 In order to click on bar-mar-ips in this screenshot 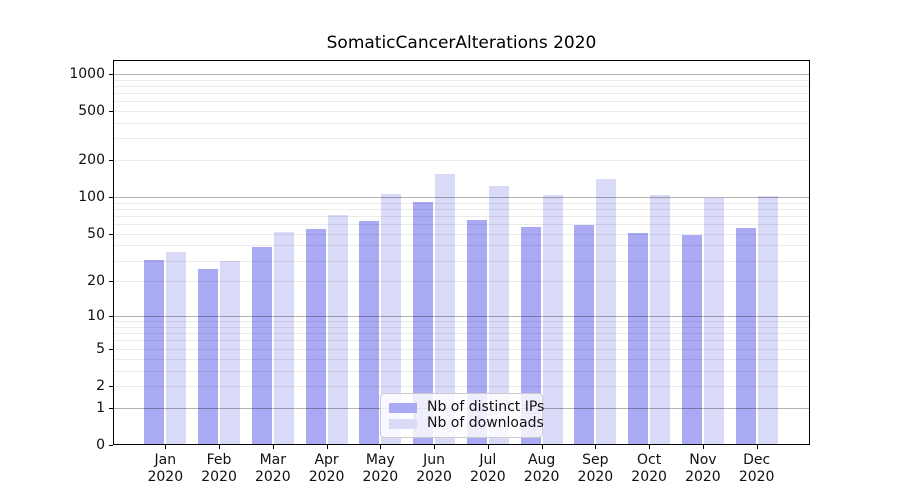, I will do `click(261, 345)`.